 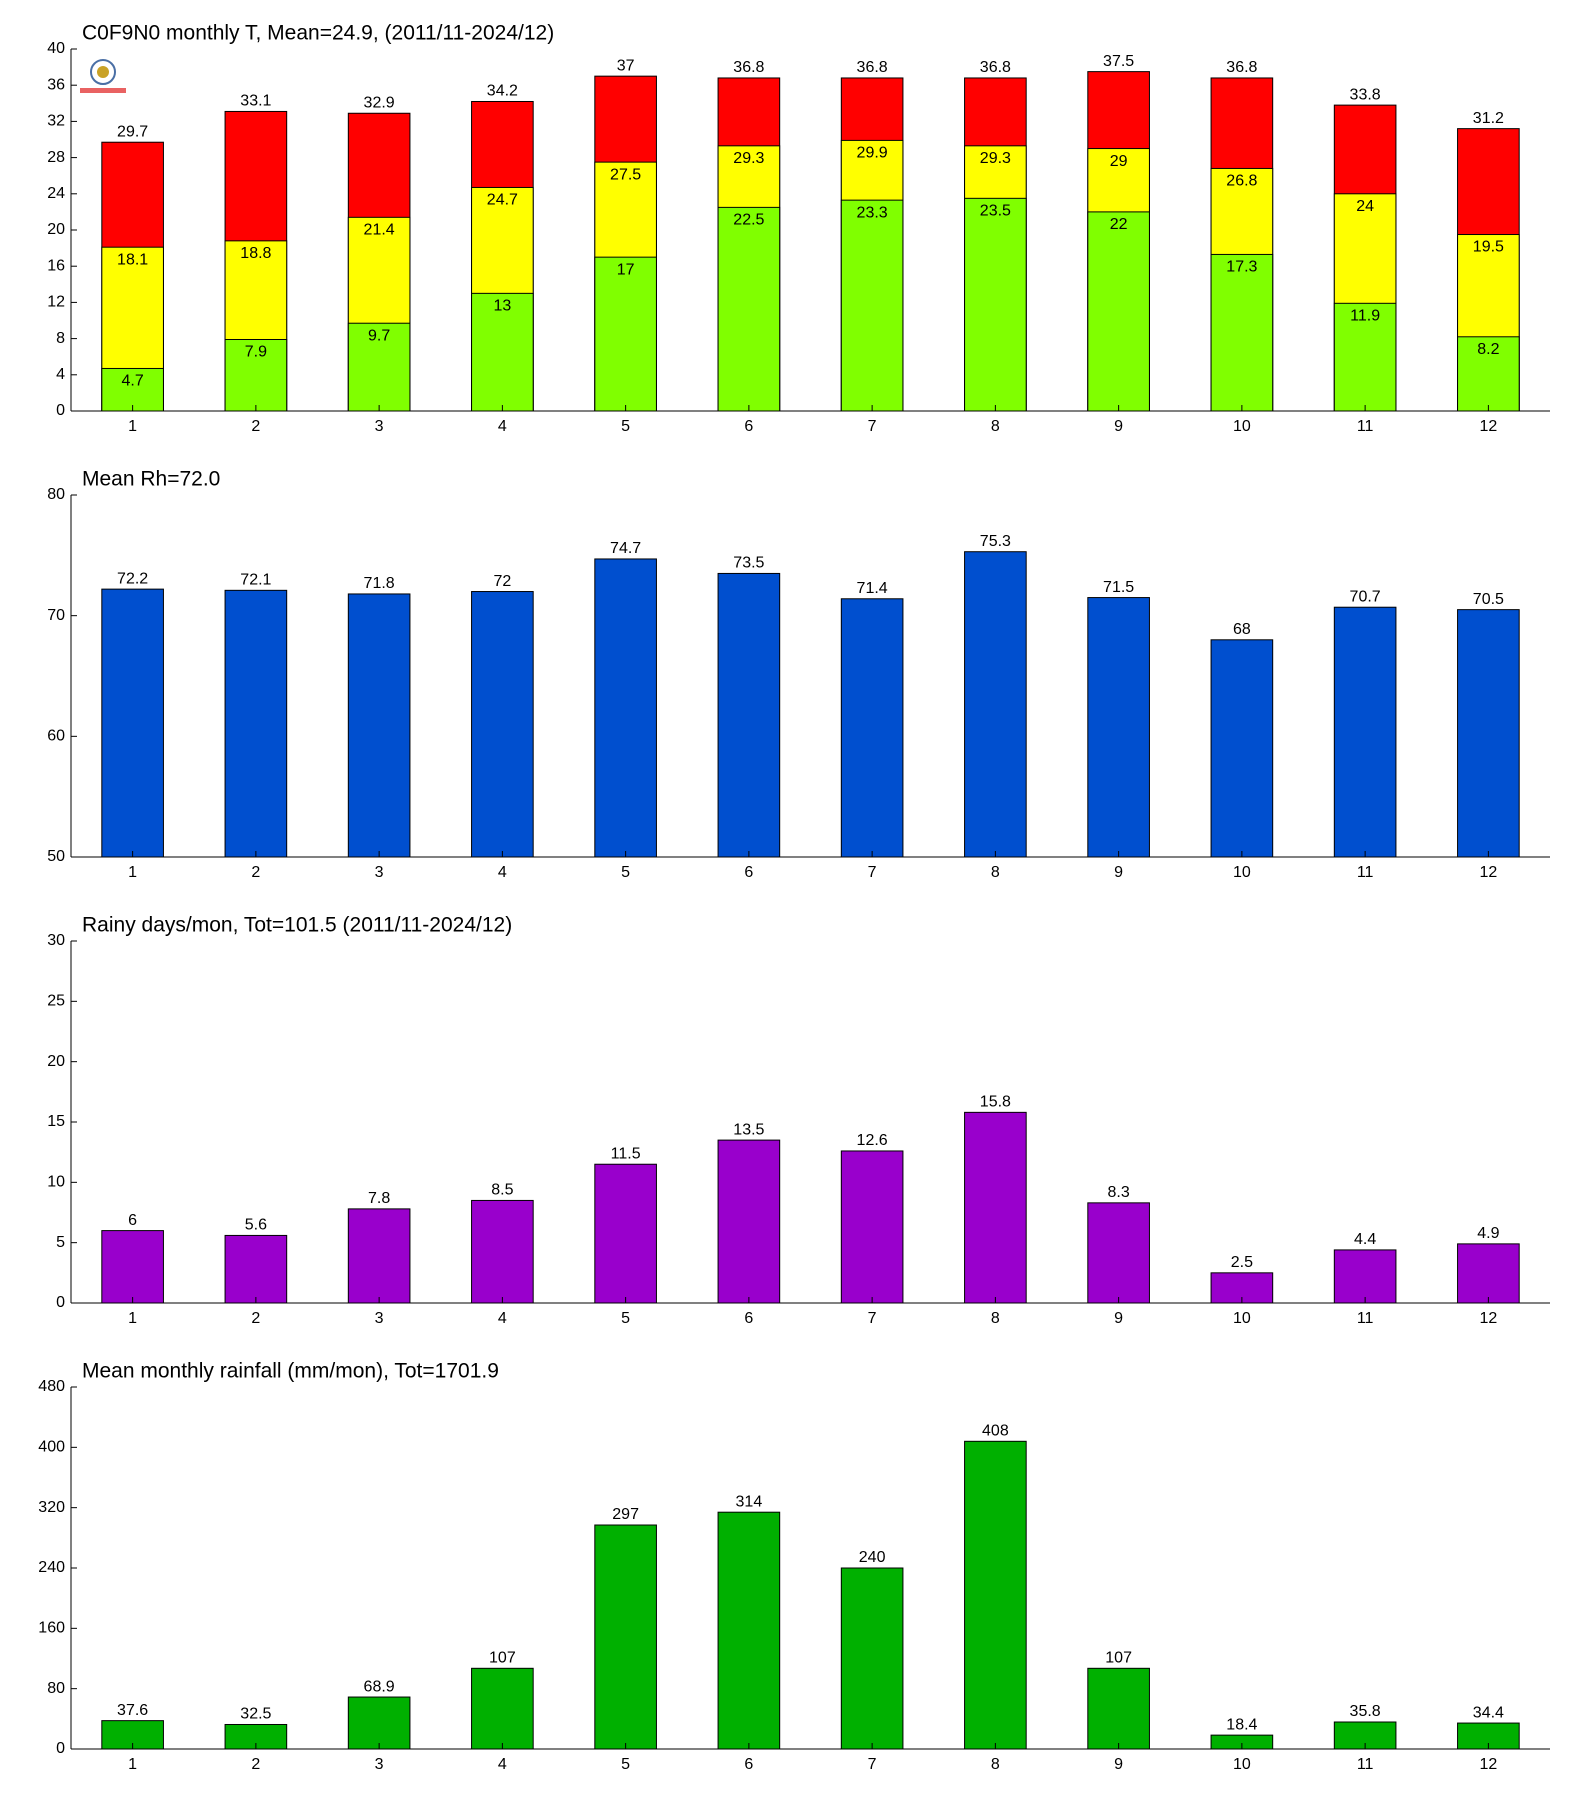 What do you see at coordinates (625, 548) in the screenshot?
I see `data-label: 74.7` at bounding box center [625, 548].